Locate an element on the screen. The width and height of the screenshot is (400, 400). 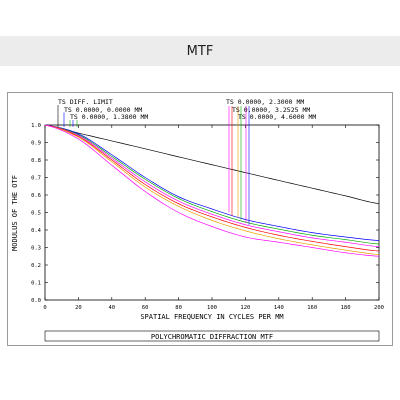
x-tick-label: 160 is located at coordinates (312, 308).